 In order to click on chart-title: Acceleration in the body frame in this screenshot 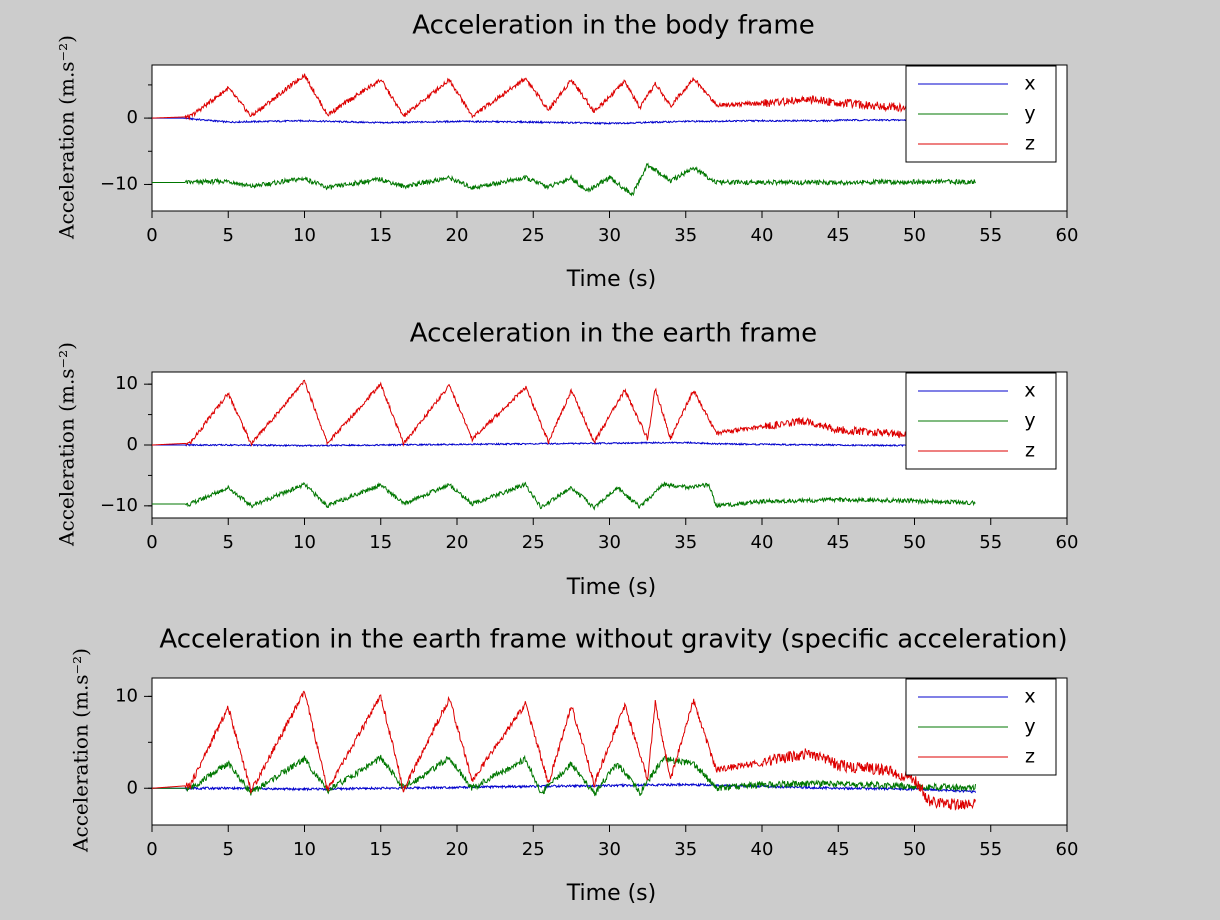, I will do `click(613, 26)`.